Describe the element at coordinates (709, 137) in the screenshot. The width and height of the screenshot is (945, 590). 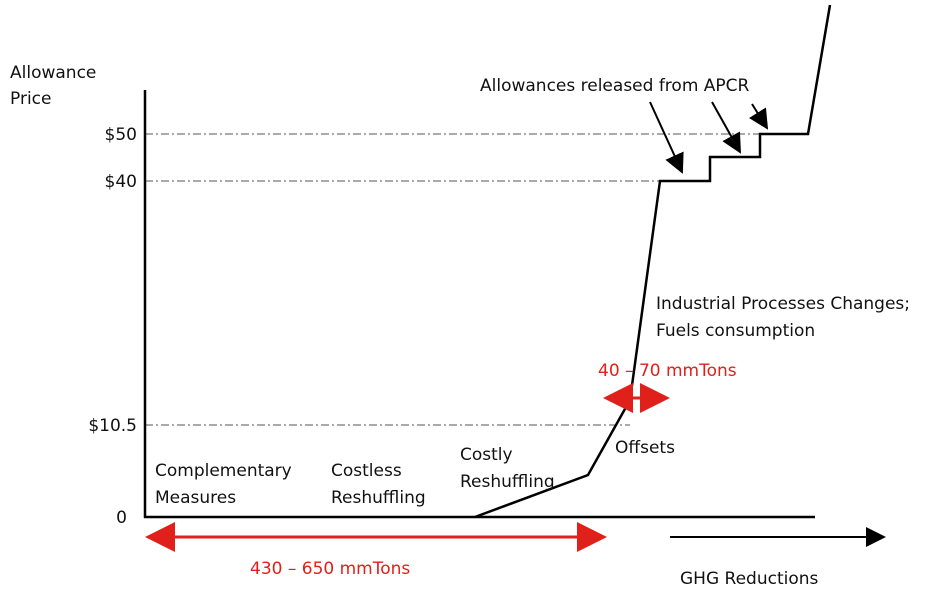
I see `apcr-arrows` at that location.